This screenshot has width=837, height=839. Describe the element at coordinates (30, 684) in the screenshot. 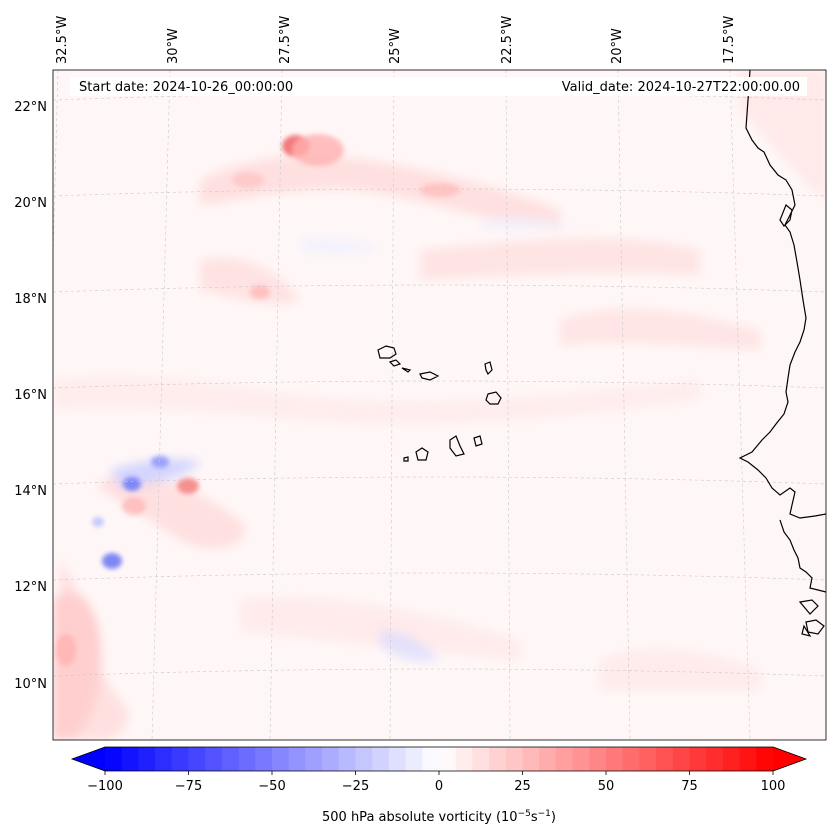

I see `lat-label: 10°N` at that location.